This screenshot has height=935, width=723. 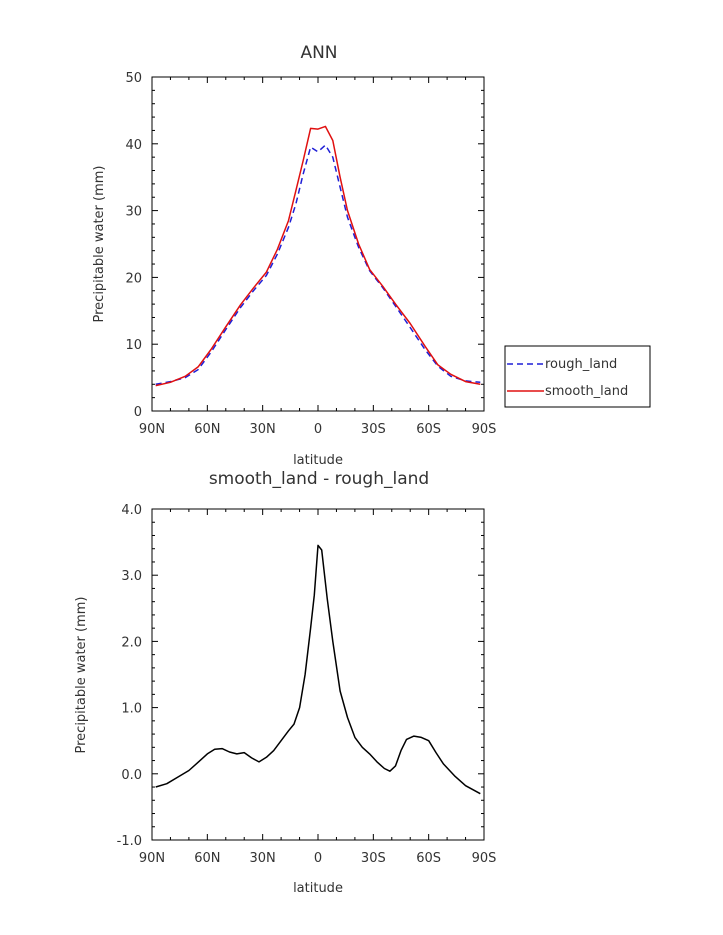 What do you see at coordinates (319, 479) in the screenshot?
I see `chart-title: smooth_land - rough_land` at bounding box center [319, 479].